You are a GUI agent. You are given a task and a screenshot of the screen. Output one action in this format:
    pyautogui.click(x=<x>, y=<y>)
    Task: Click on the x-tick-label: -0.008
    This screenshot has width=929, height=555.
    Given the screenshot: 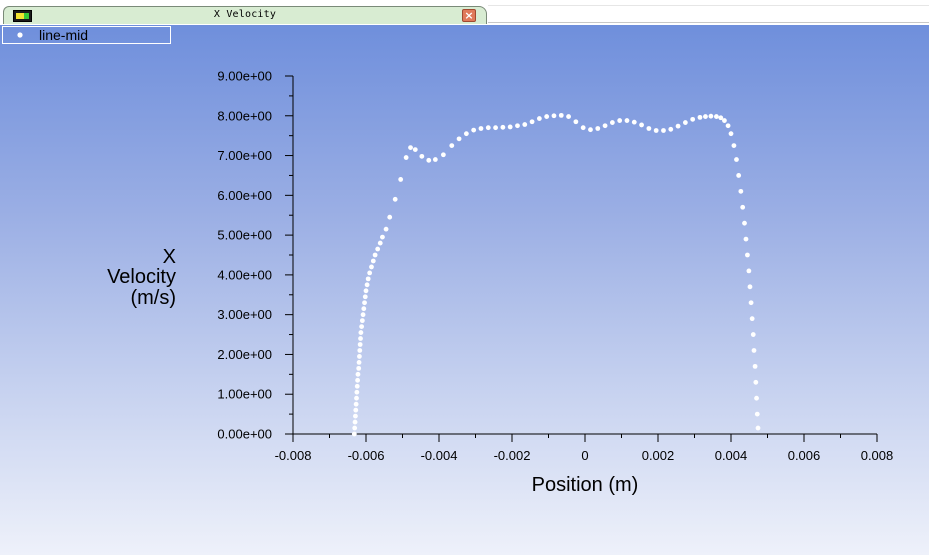 What is the action you would take?
    pyautogui.click(x=293, y=455)
    